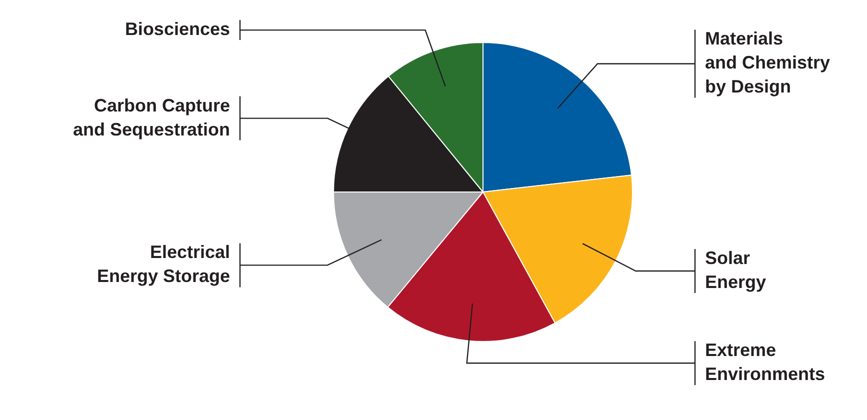 This screenshot has height=420, width=867. What do you see at coordinates (163, 264) in the screenshot?
I see `slice-label: Electrical Energy Storage` at bounding box center [163, 264].